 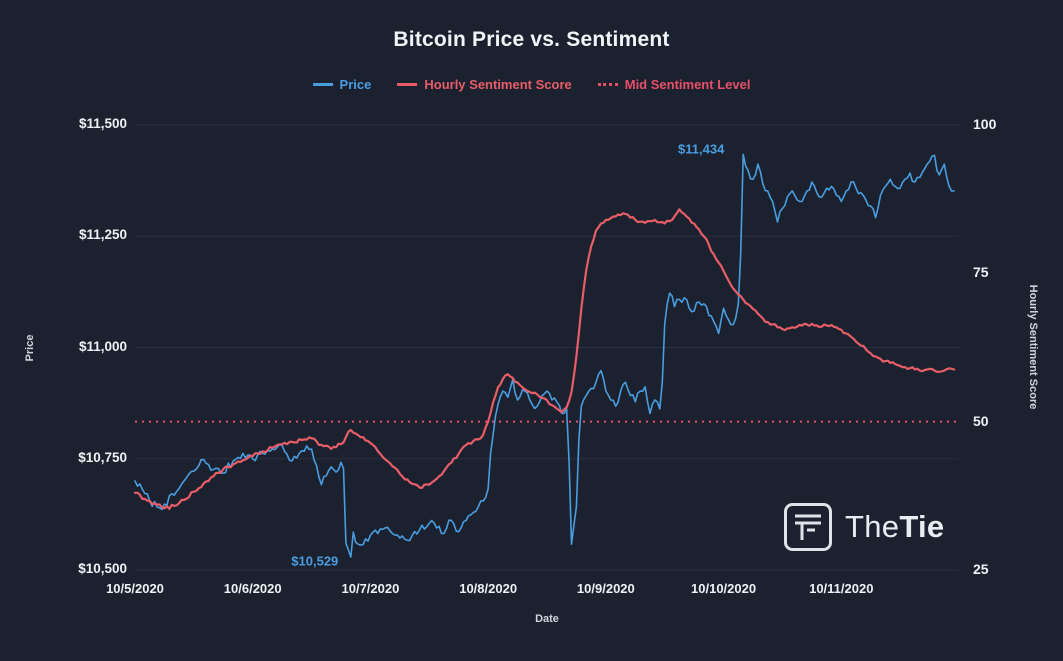 What do you see at coordinates (322, 84) in the screenshot?
I see `price-series-swatch` at bounding box center [322, 84].